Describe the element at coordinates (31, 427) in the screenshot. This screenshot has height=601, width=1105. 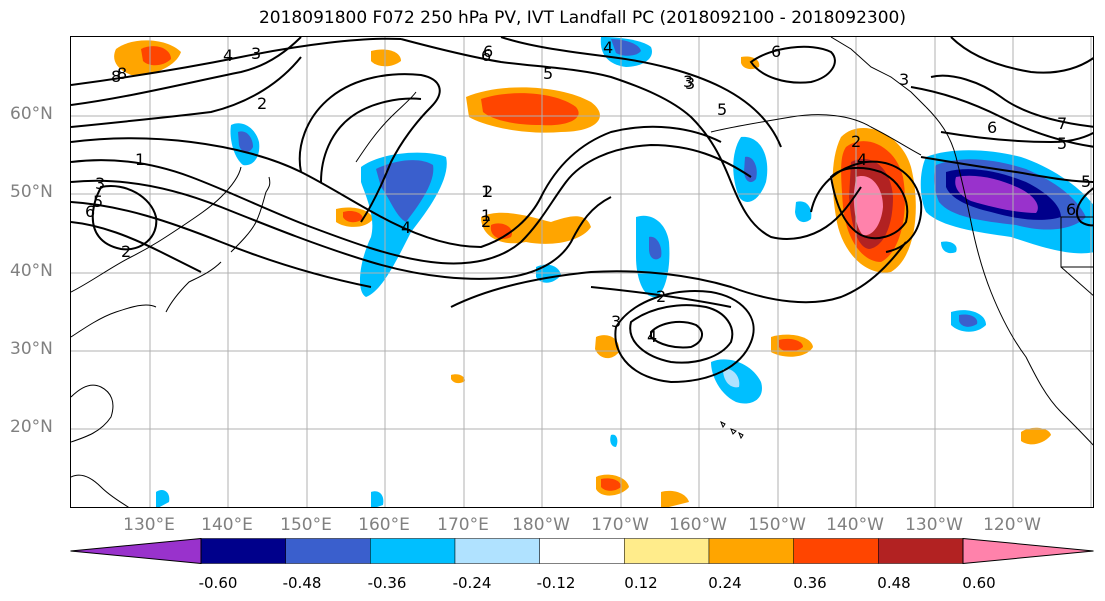
I see `lat-label: 20°N` at that location.